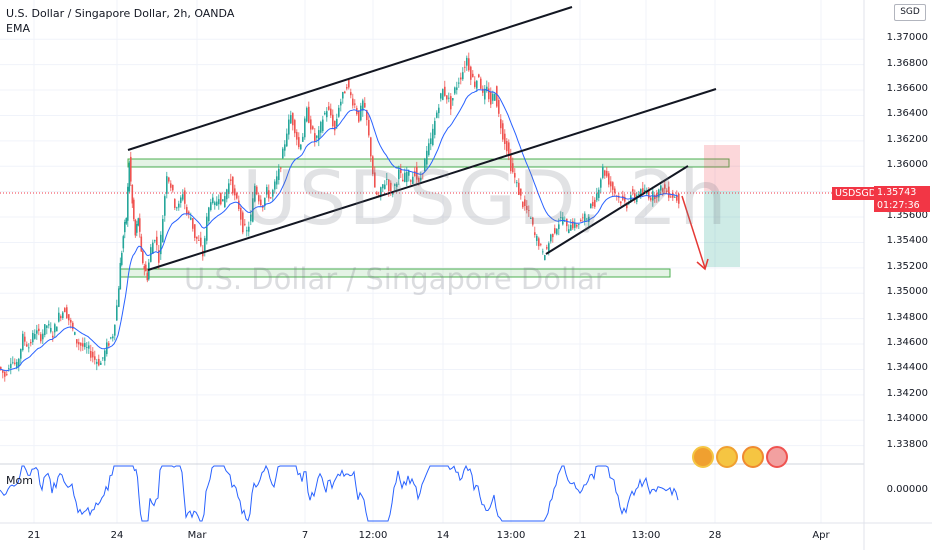 This screenshot has width=932, height=550. Describe the element at coordinates (722, 168) in the screenshot. I see `stop-loss-box` at that location.